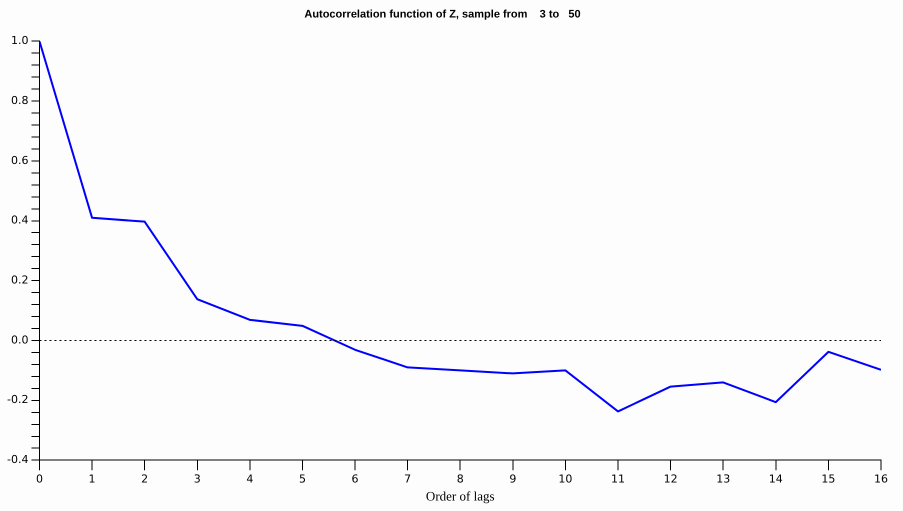  I want to click on x-tick-label: 4, so click(250, 479).